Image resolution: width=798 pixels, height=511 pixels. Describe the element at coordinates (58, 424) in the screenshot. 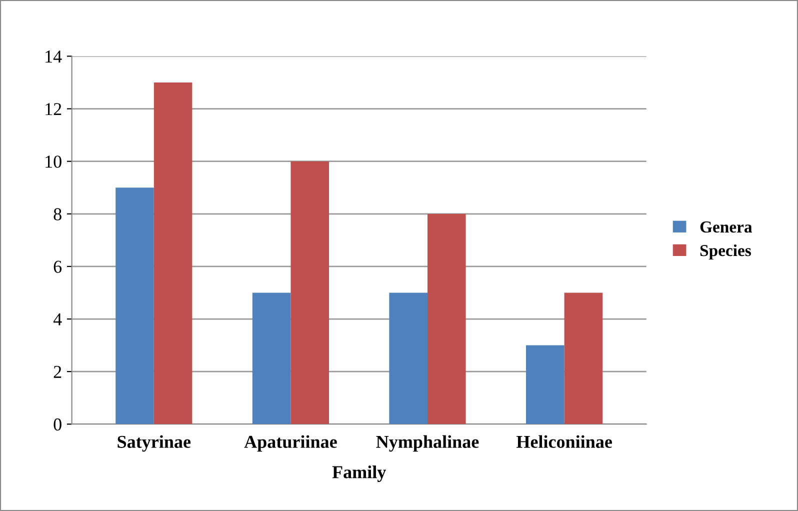

I see `y-tick-label: 0` at that location.